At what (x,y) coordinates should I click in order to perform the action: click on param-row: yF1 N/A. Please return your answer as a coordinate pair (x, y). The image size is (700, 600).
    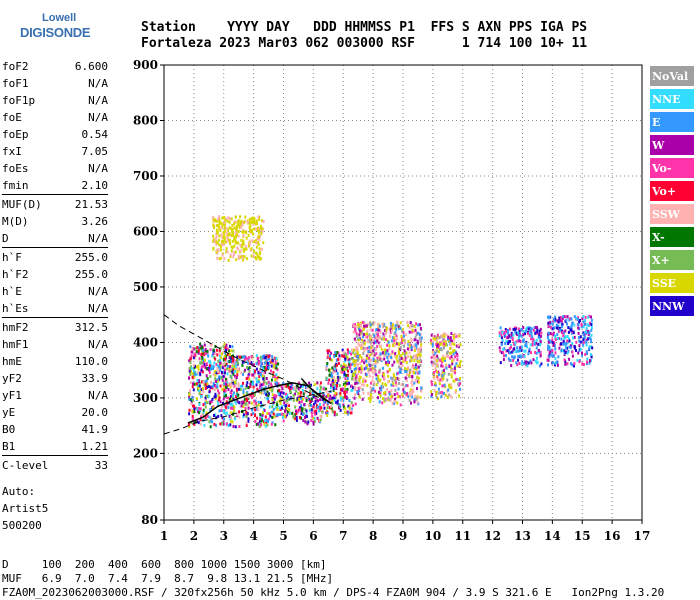
    Looking at the image, I should click on (55, 395).